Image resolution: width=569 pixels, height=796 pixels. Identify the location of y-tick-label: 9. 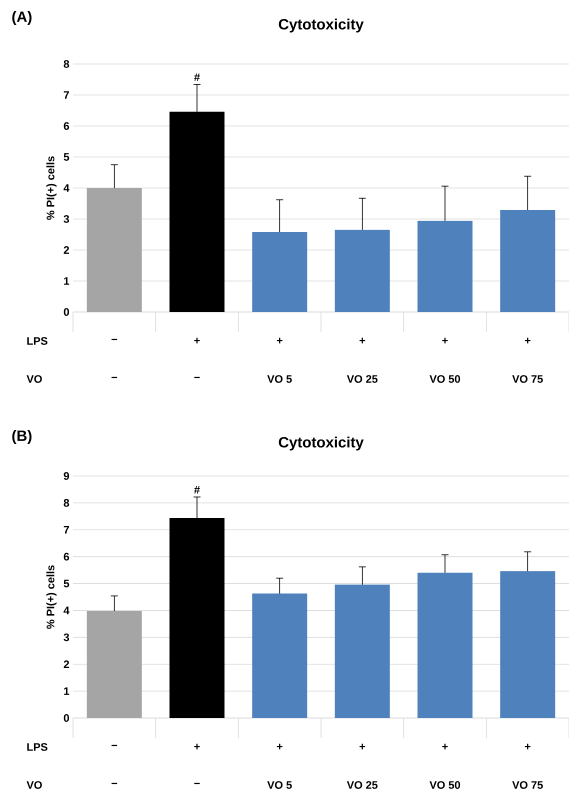
(67, 476).